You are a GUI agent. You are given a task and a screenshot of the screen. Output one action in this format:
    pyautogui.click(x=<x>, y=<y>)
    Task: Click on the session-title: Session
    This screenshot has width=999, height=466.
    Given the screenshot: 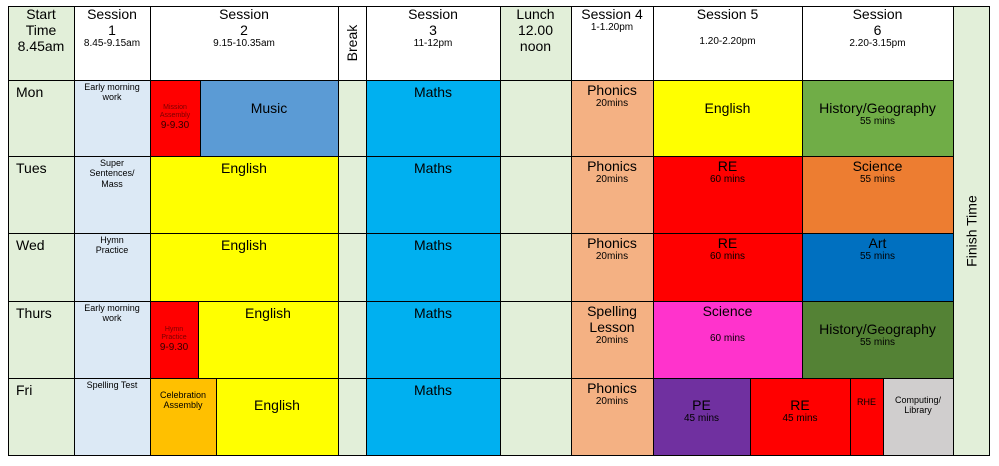 What is the action you would take?
    pyautogui.click(x=433, y=14)
    